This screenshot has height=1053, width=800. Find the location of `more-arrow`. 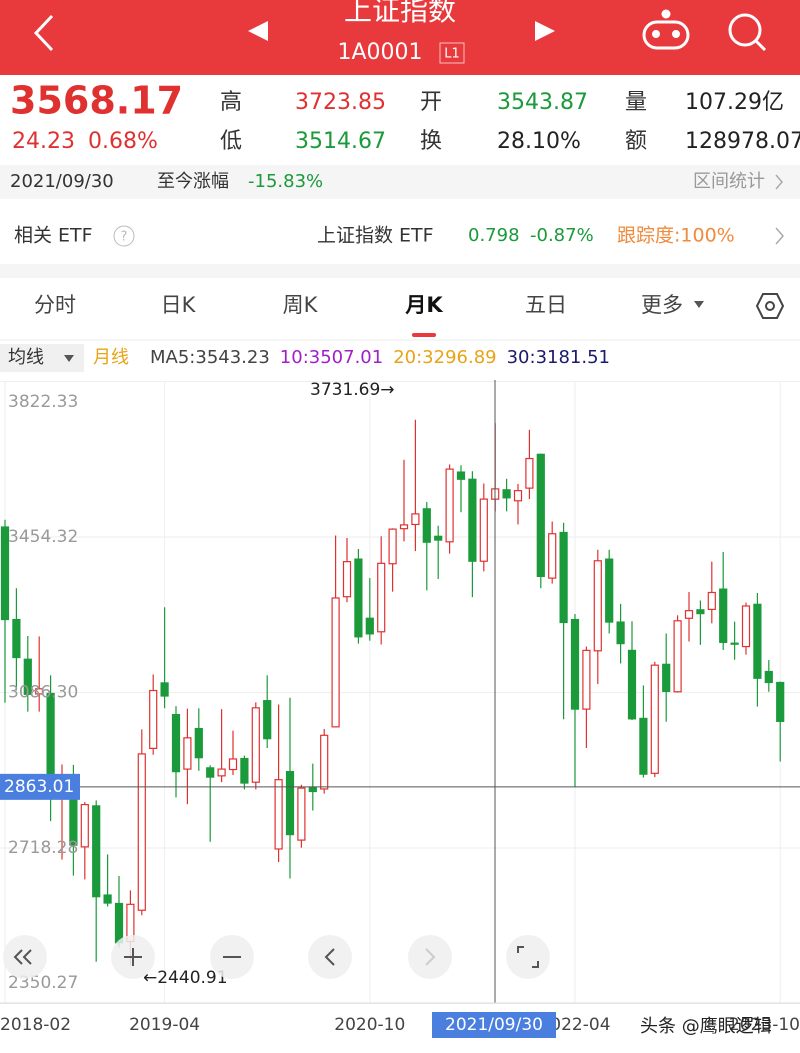

more-arrow is located at coordinates (699, 304).